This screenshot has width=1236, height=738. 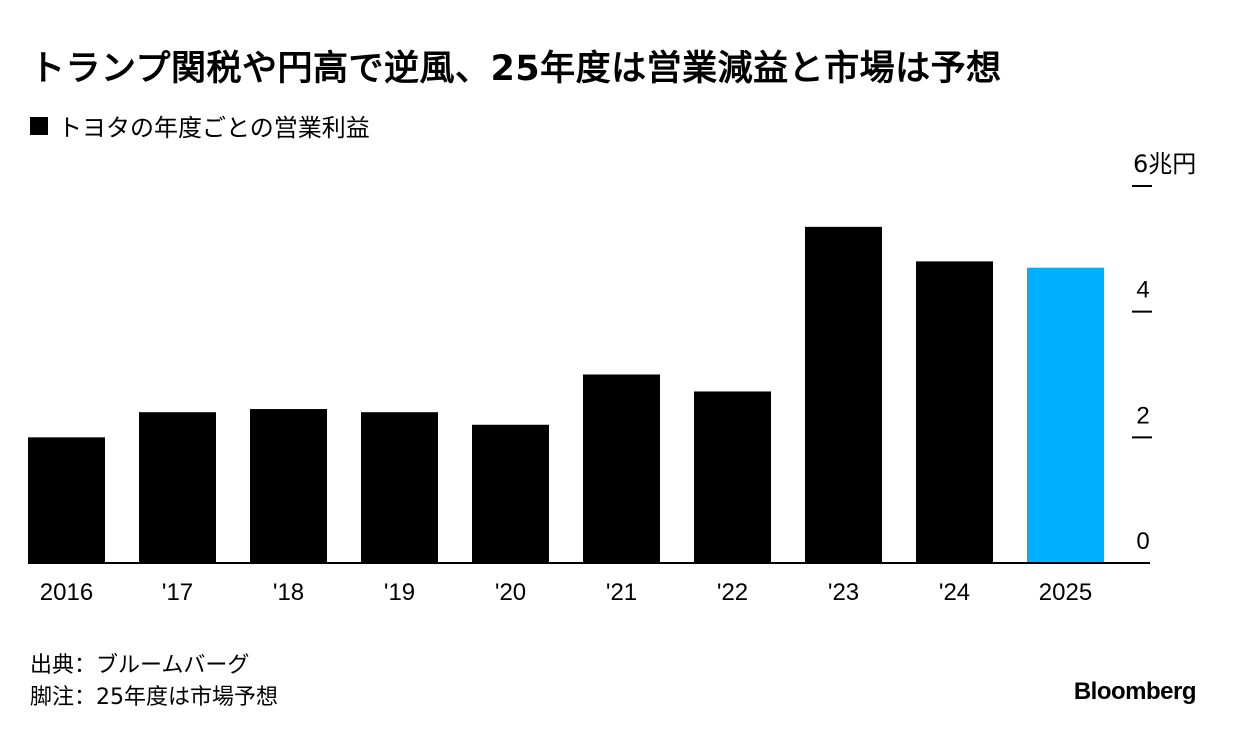 I want to click on x-tick-label-9: 2025, so click(x=1065, y=592).